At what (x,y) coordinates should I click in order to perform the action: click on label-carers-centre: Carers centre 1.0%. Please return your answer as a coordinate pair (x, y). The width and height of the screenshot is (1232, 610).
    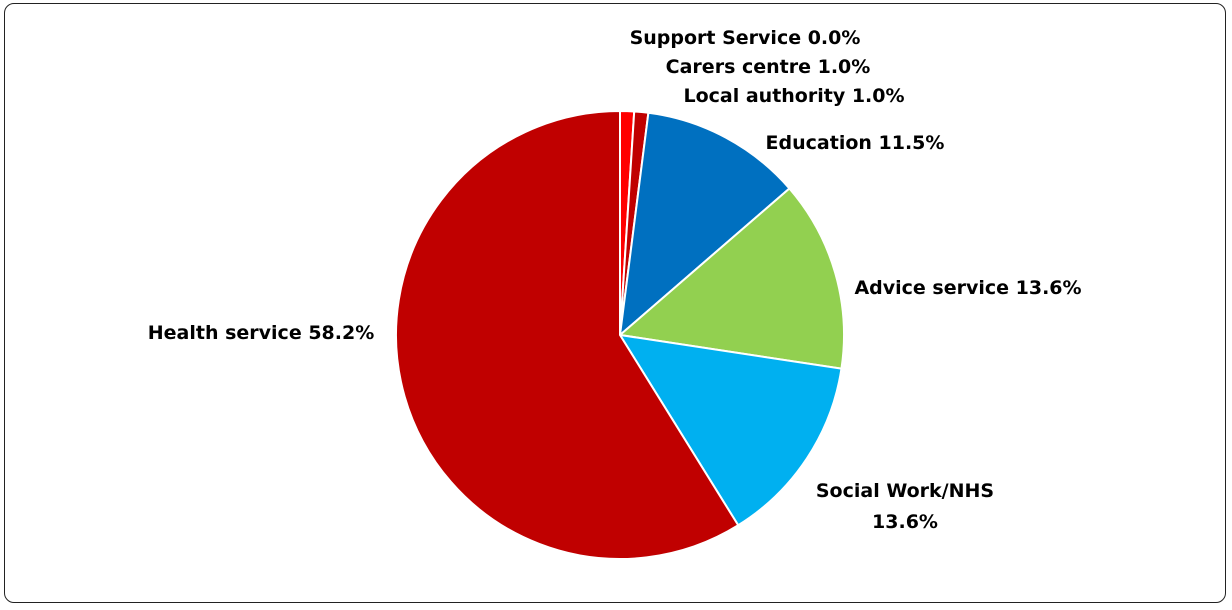
    Looking at the image, I should click on (768, 67).